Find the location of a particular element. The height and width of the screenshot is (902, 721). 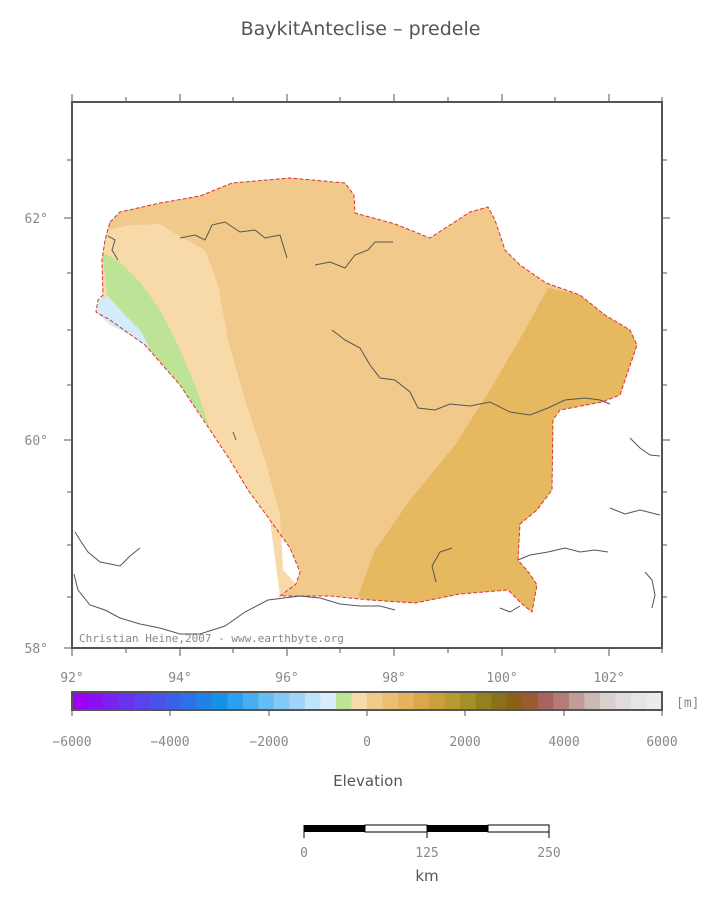

colorbar-label: Elevation is located at coordinates (368, 781).